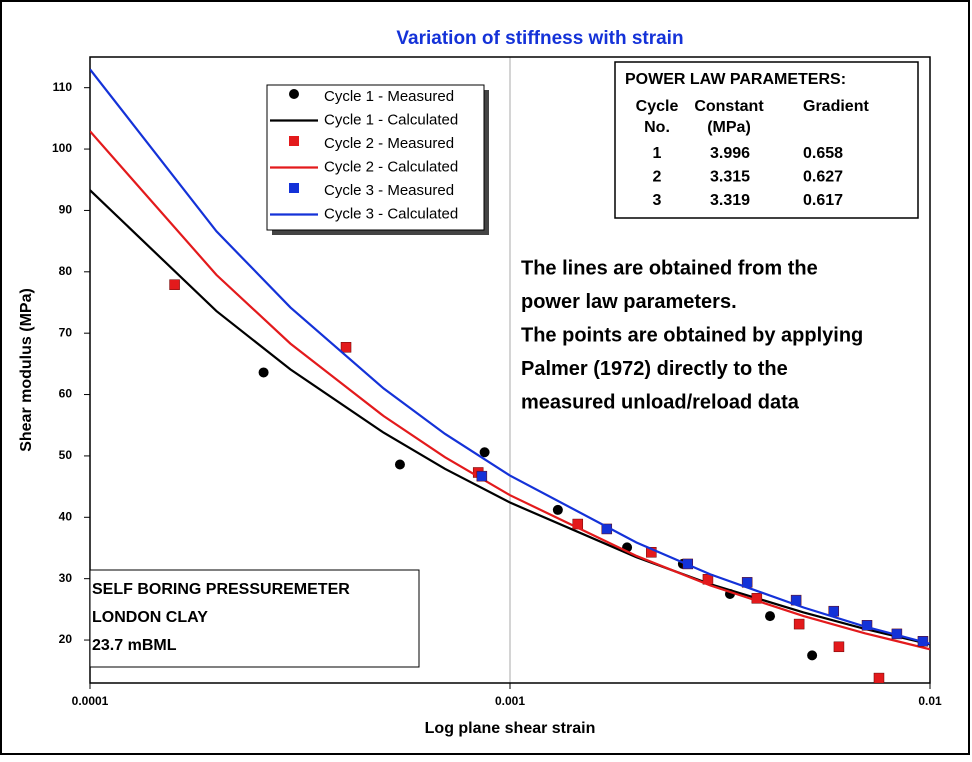 Image resolution: width=972 pixels, height=762 pixels. I want to click on chart-title: Variation of stiffness with strain, so click(539, 38).